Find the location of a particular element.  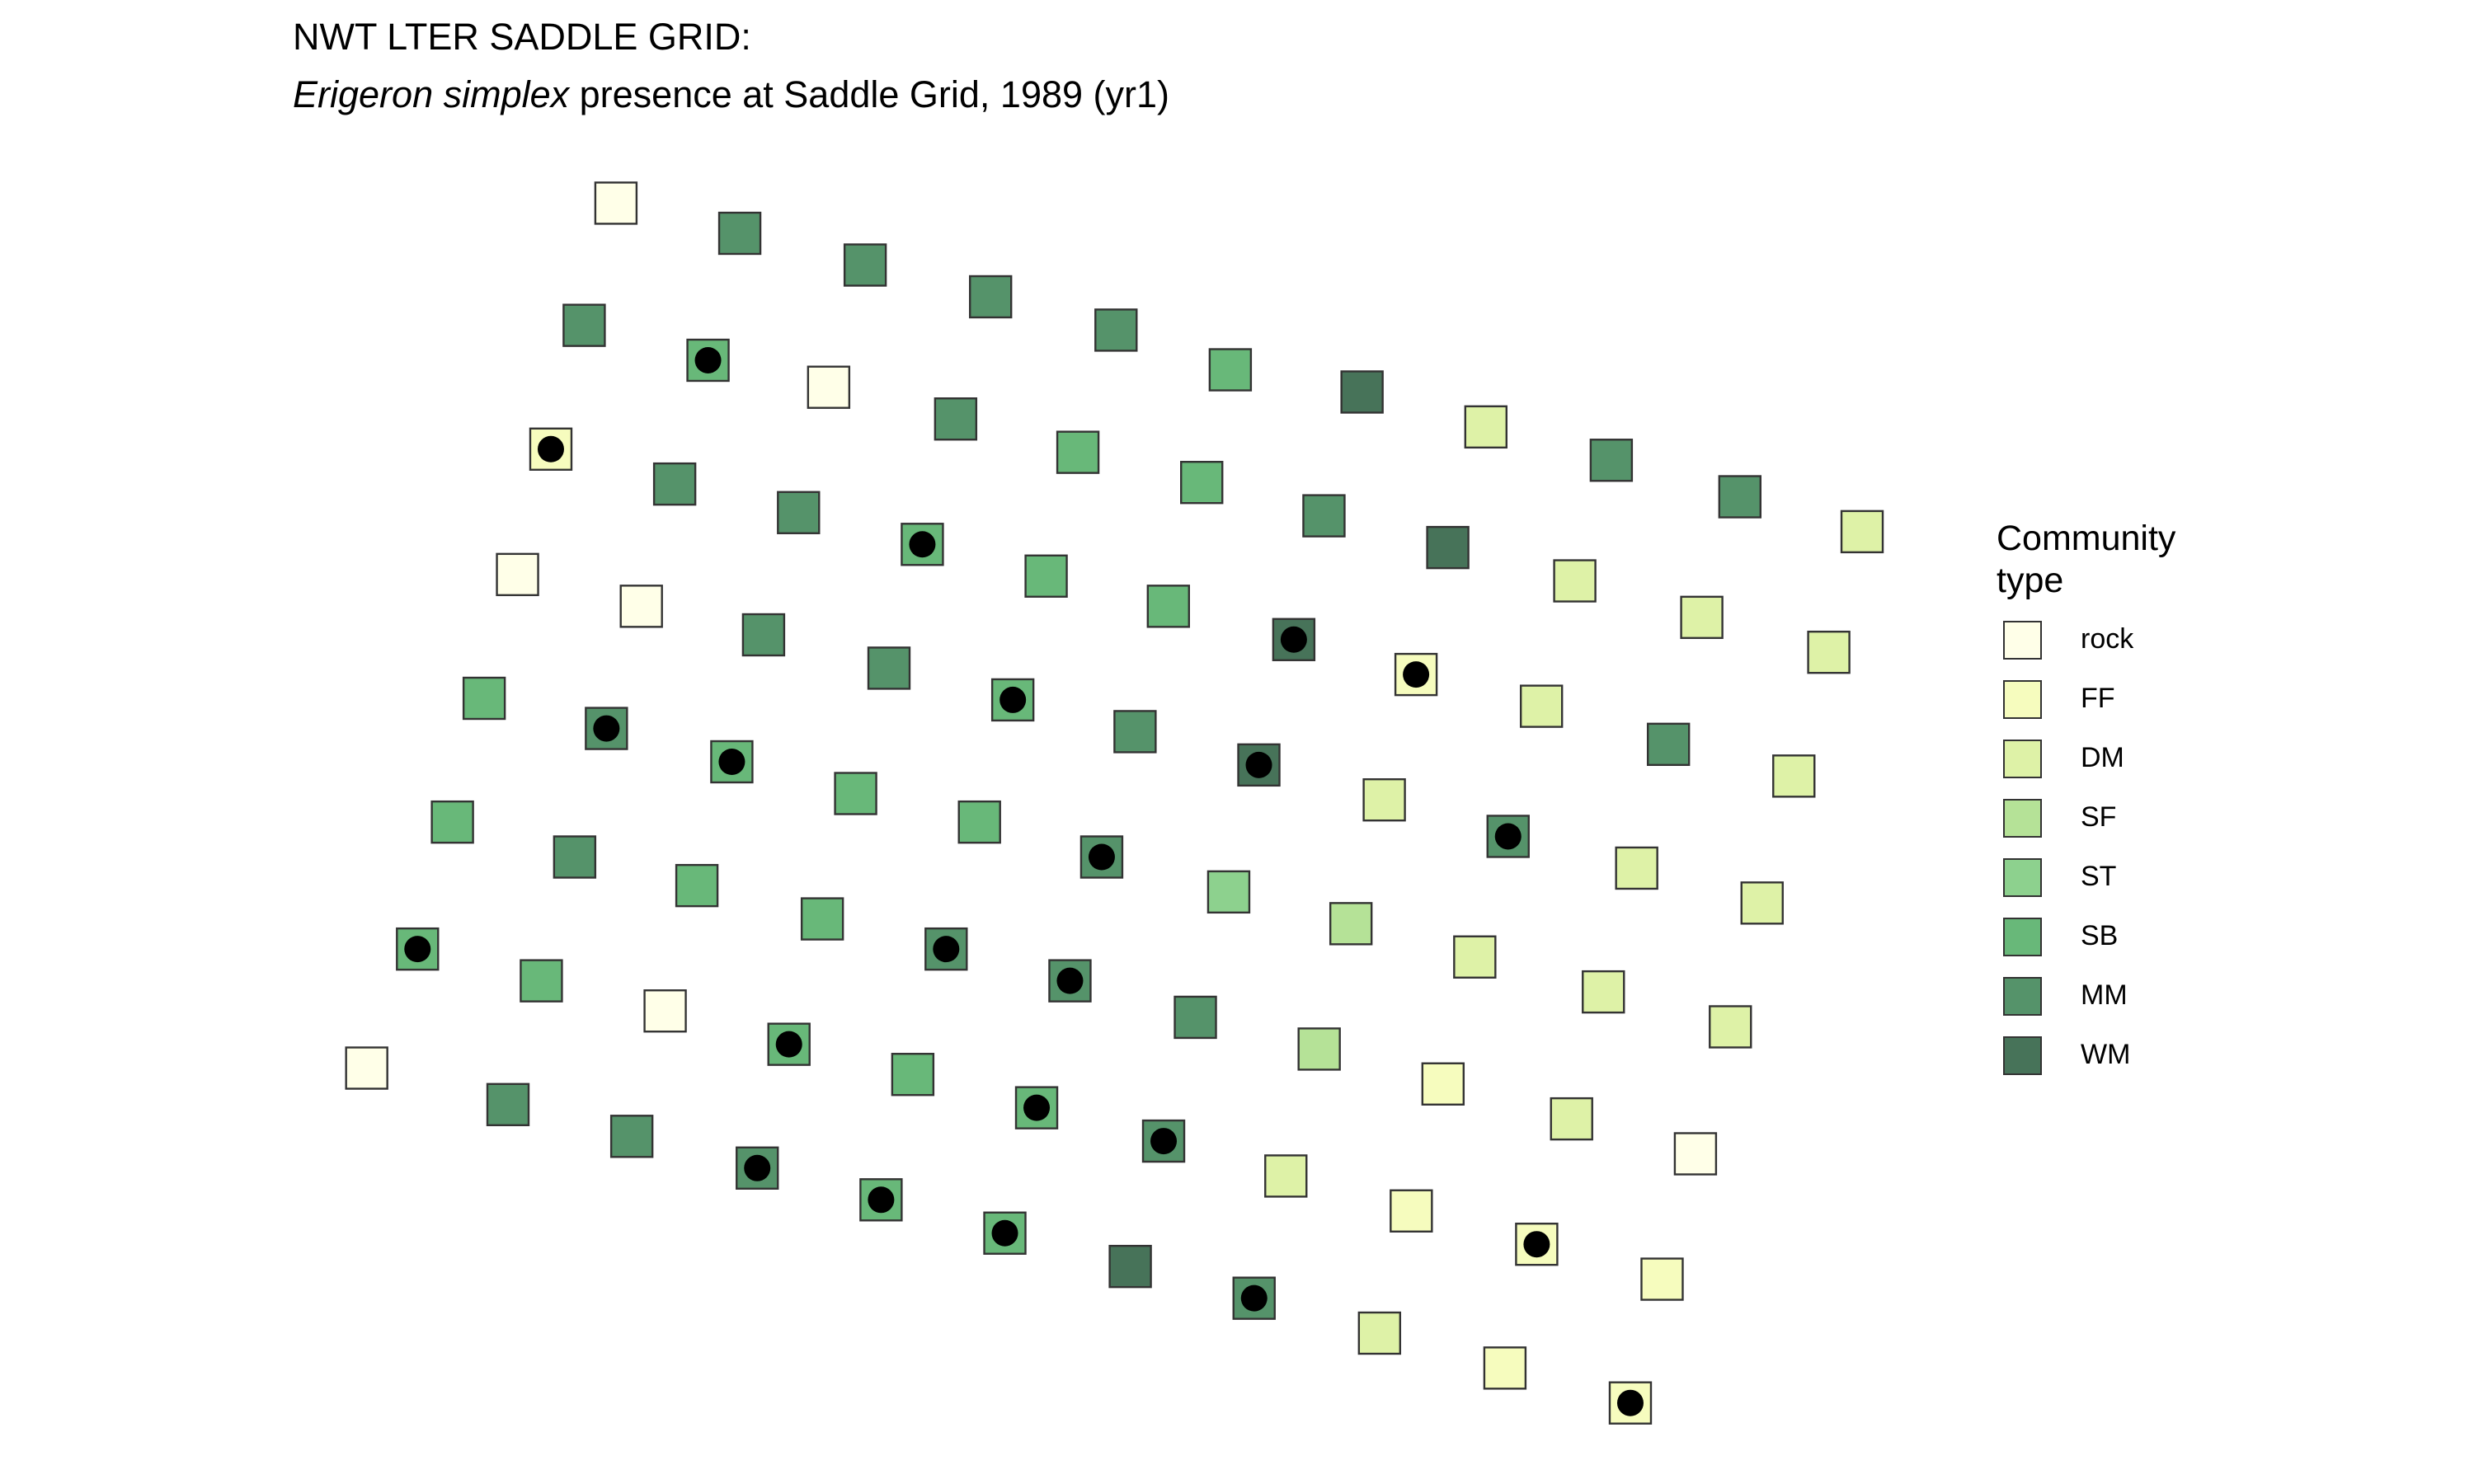

subtitle-species: Erigeron simplex is located at coordinates (431, 94).